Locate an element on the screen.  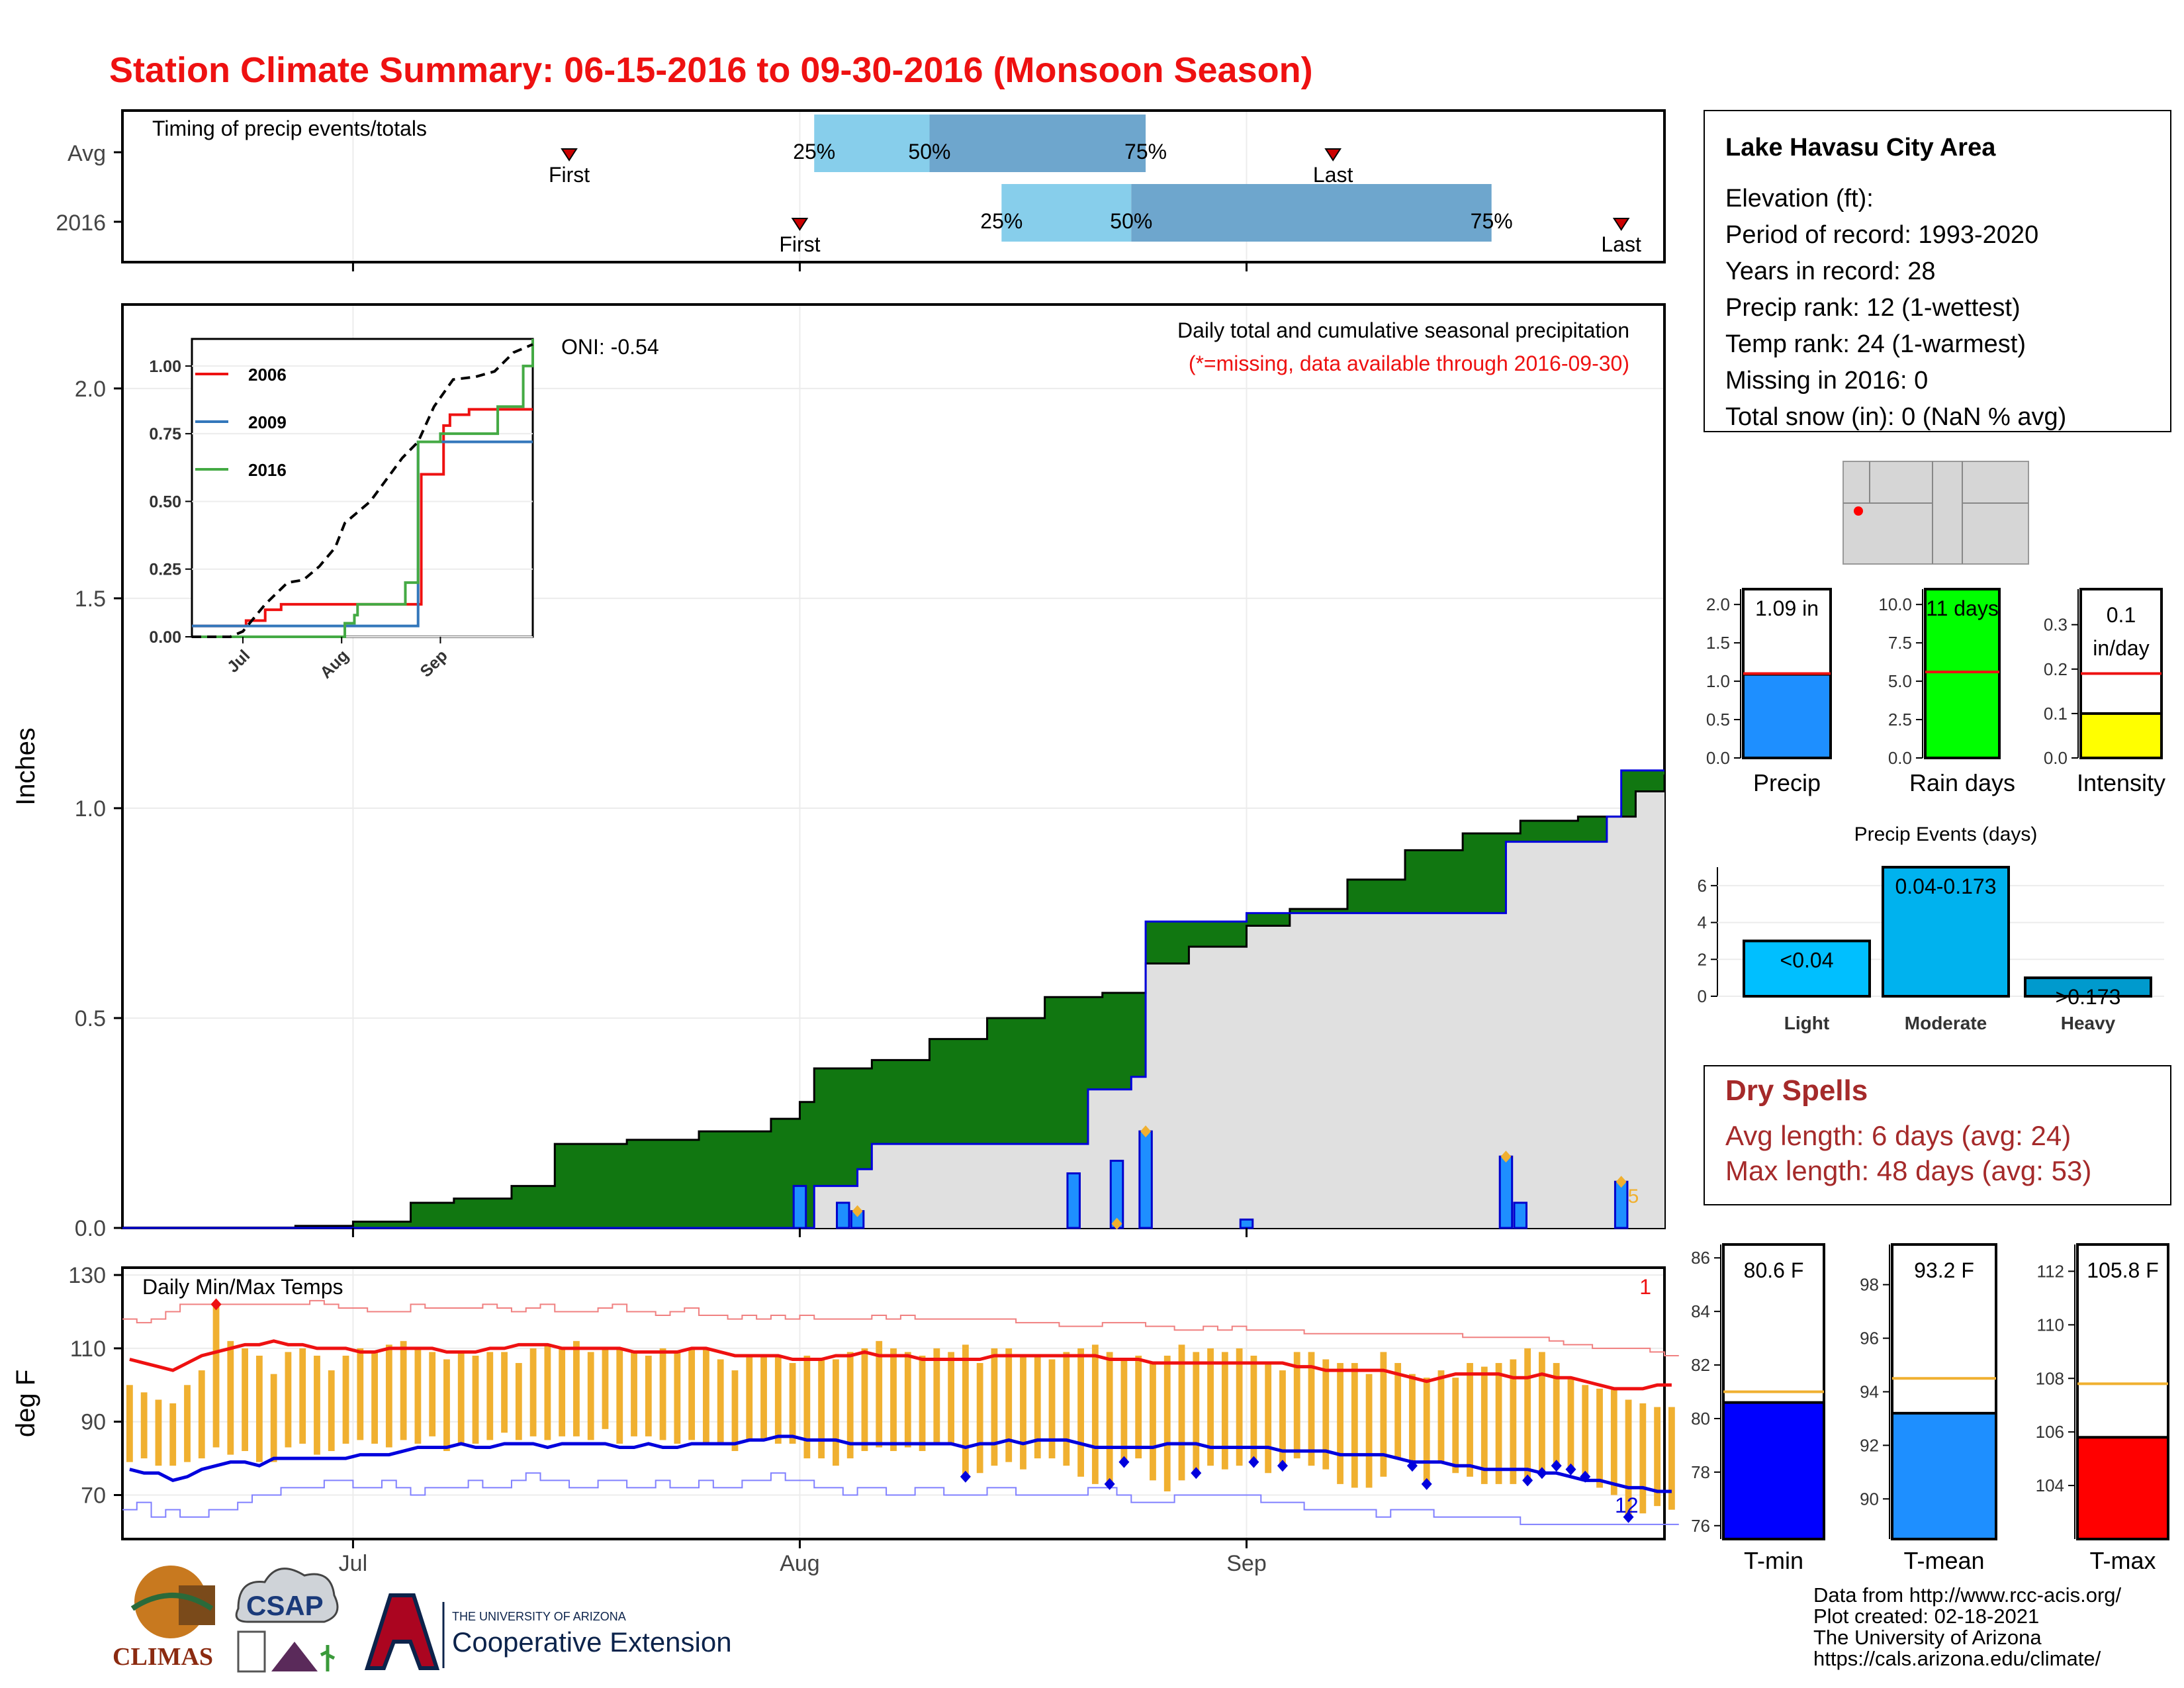
dry-spells-title: Dry Spells is located at coordinates (1797, 1090).